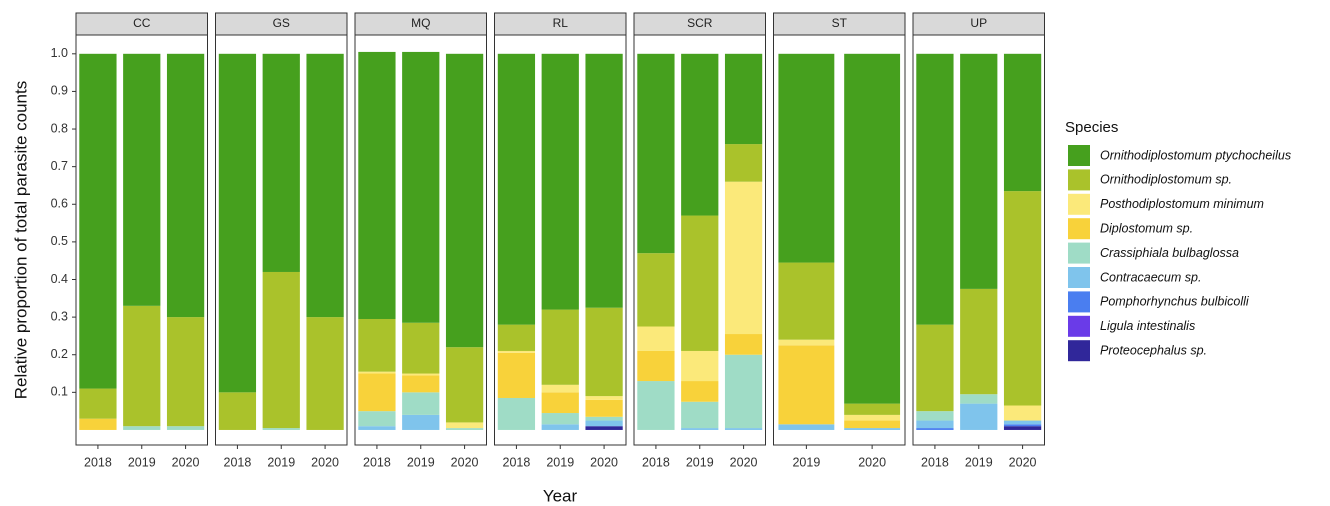  What do you see at coordinates (1146, 228) in the screenshot?
I see `legend-label: Diplostomum sp.` at bounding box center [1146, 228].